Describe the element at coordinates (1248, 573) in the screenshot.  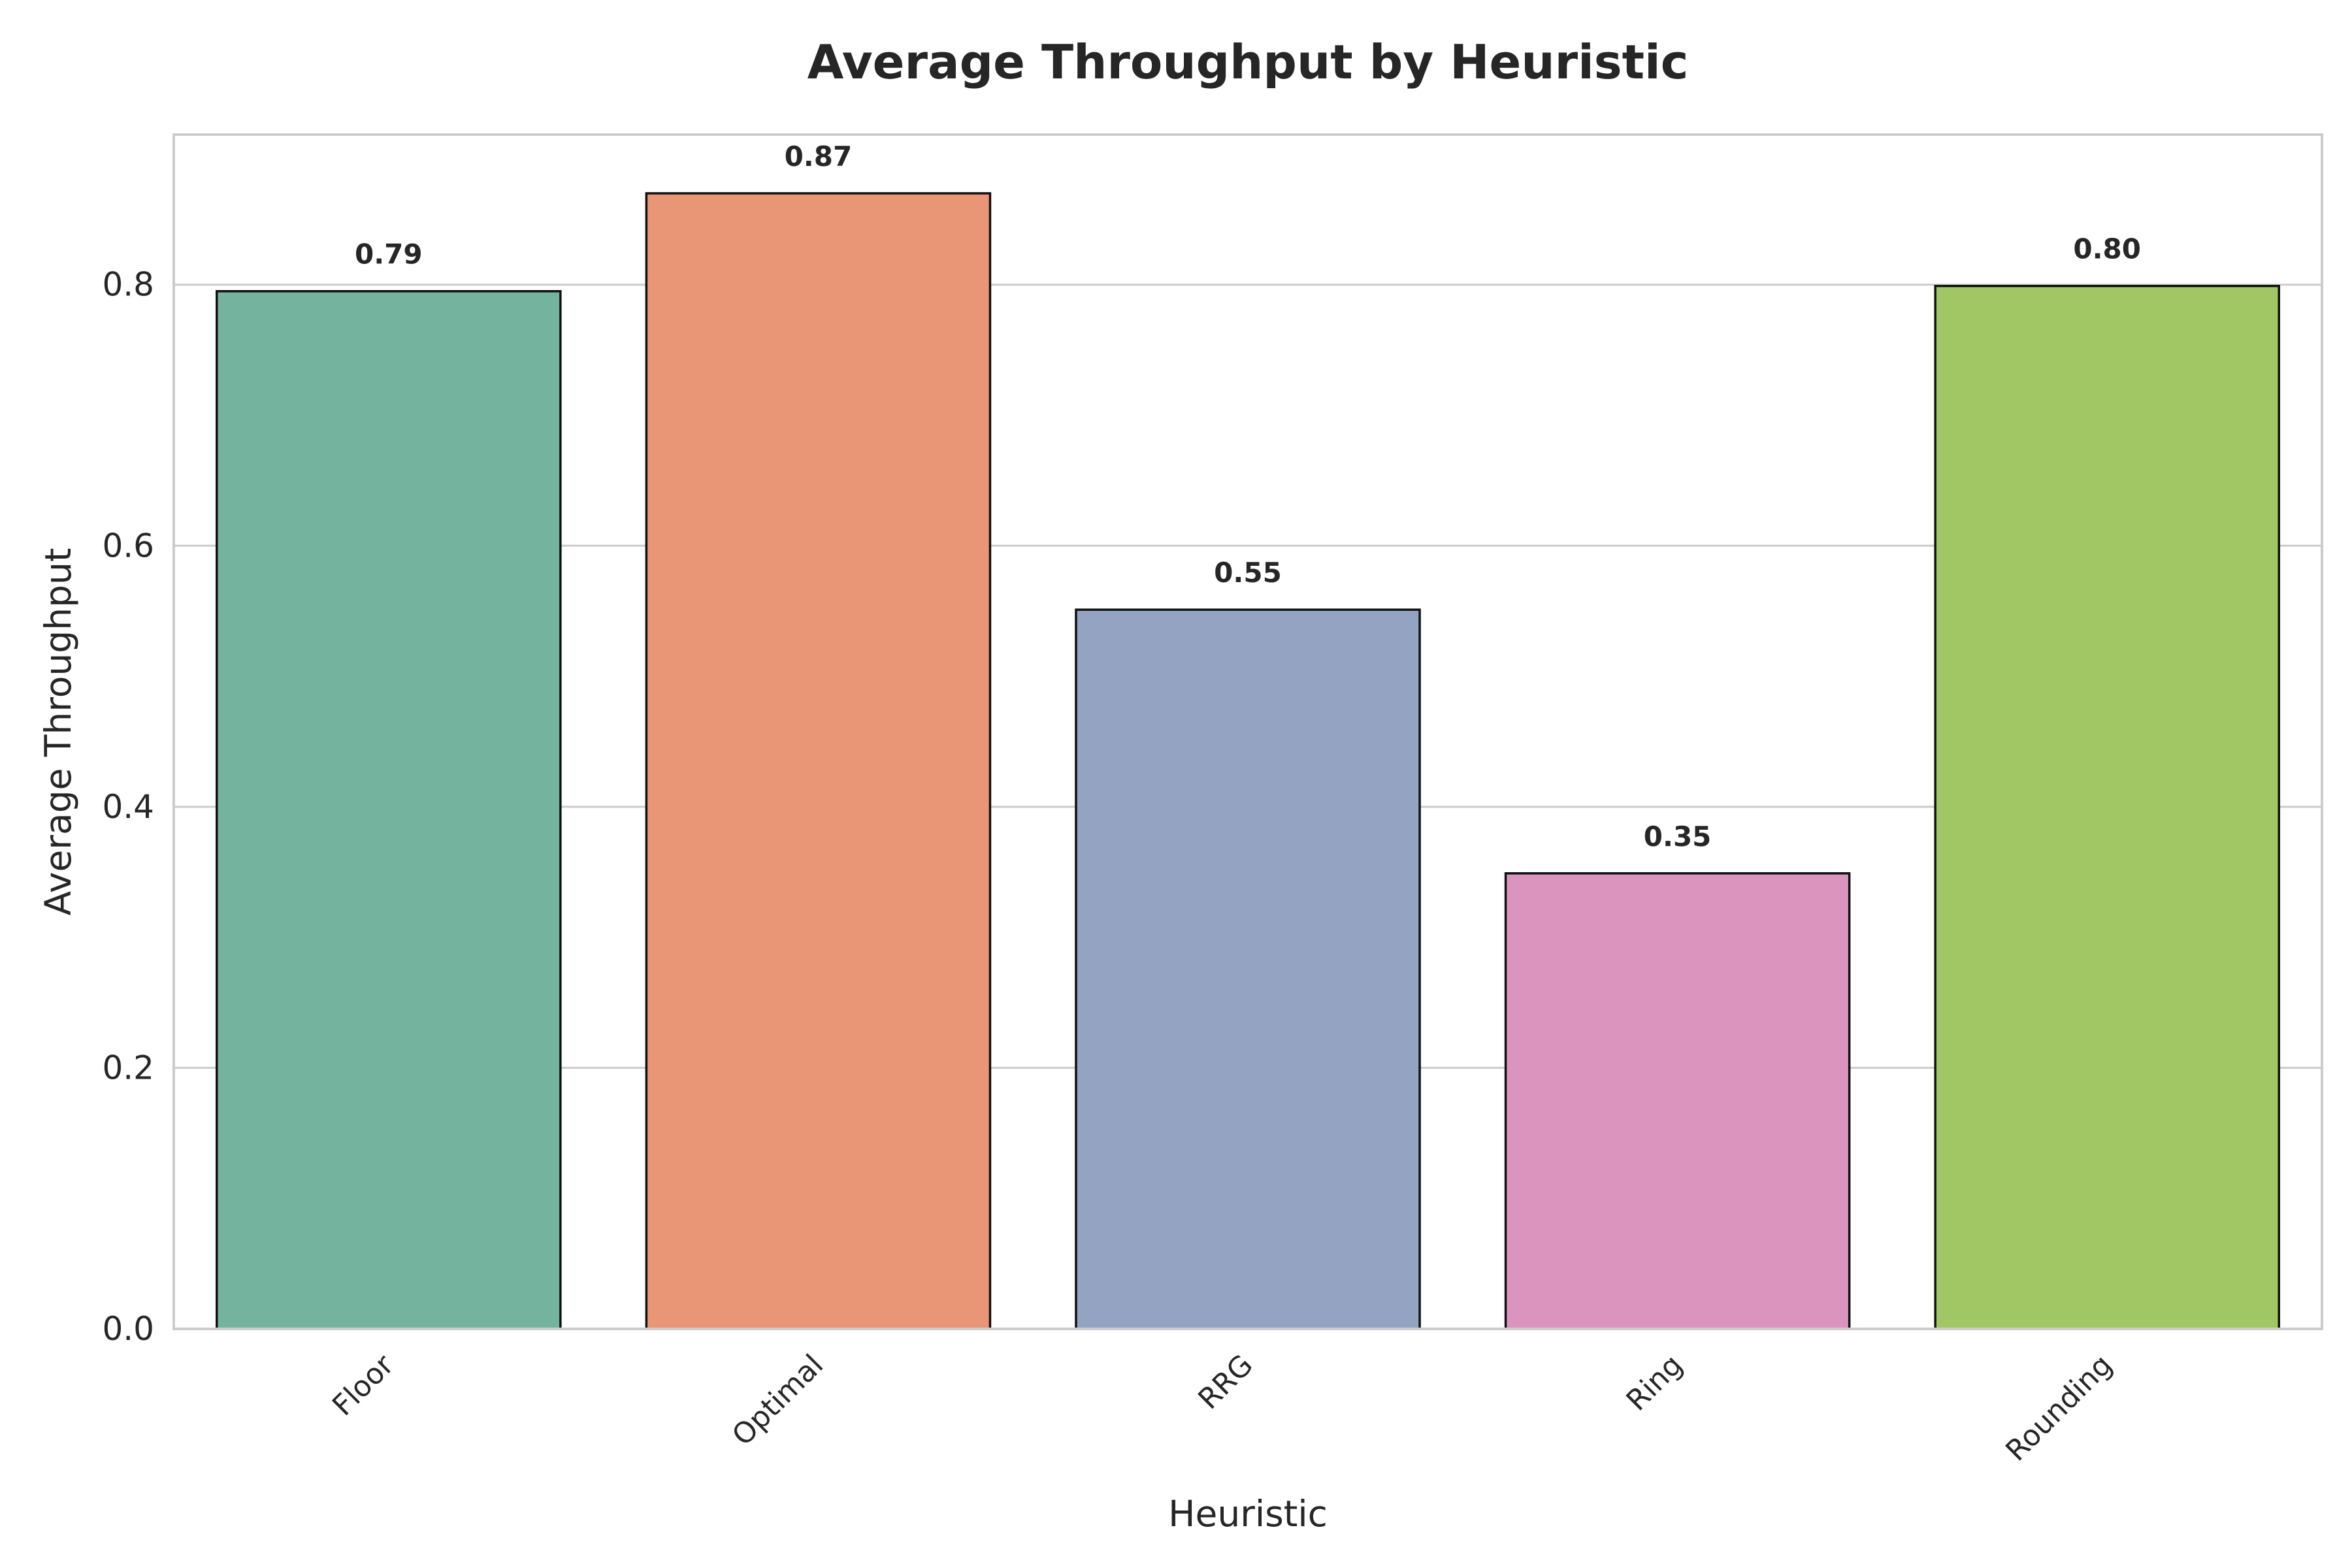
I see `data-label: 0.55` at that location.